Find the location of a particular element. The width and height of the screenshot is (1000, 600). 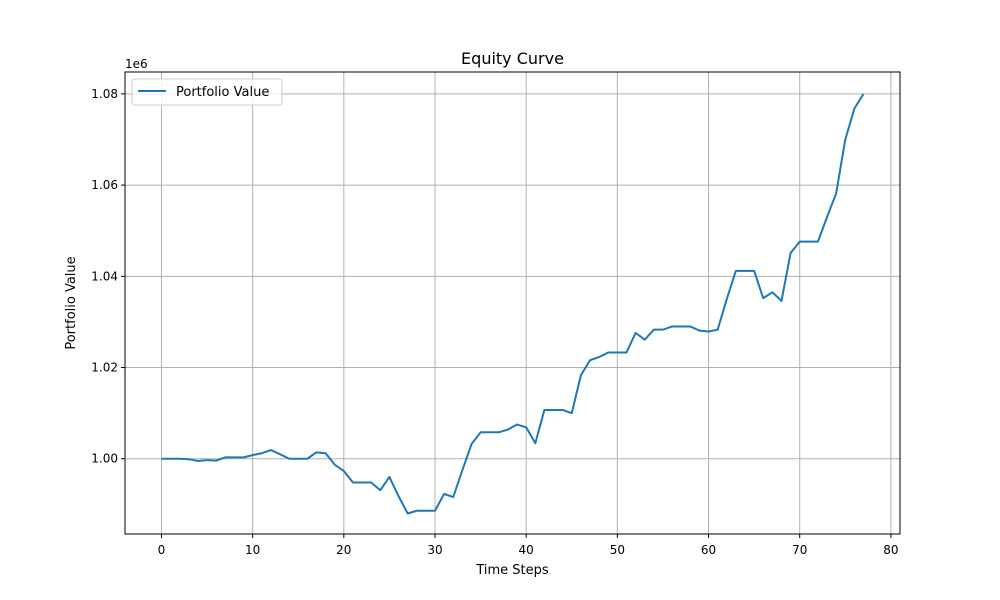

x-tick-label: 80 is located at coordinates (890, 550).